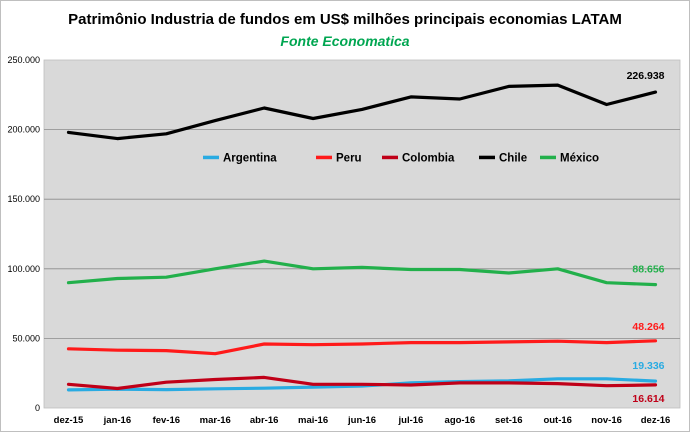  Describe the element at coordinates (411, 420) in the screenshot. I see `x-tick-label: jul-16` at that location.